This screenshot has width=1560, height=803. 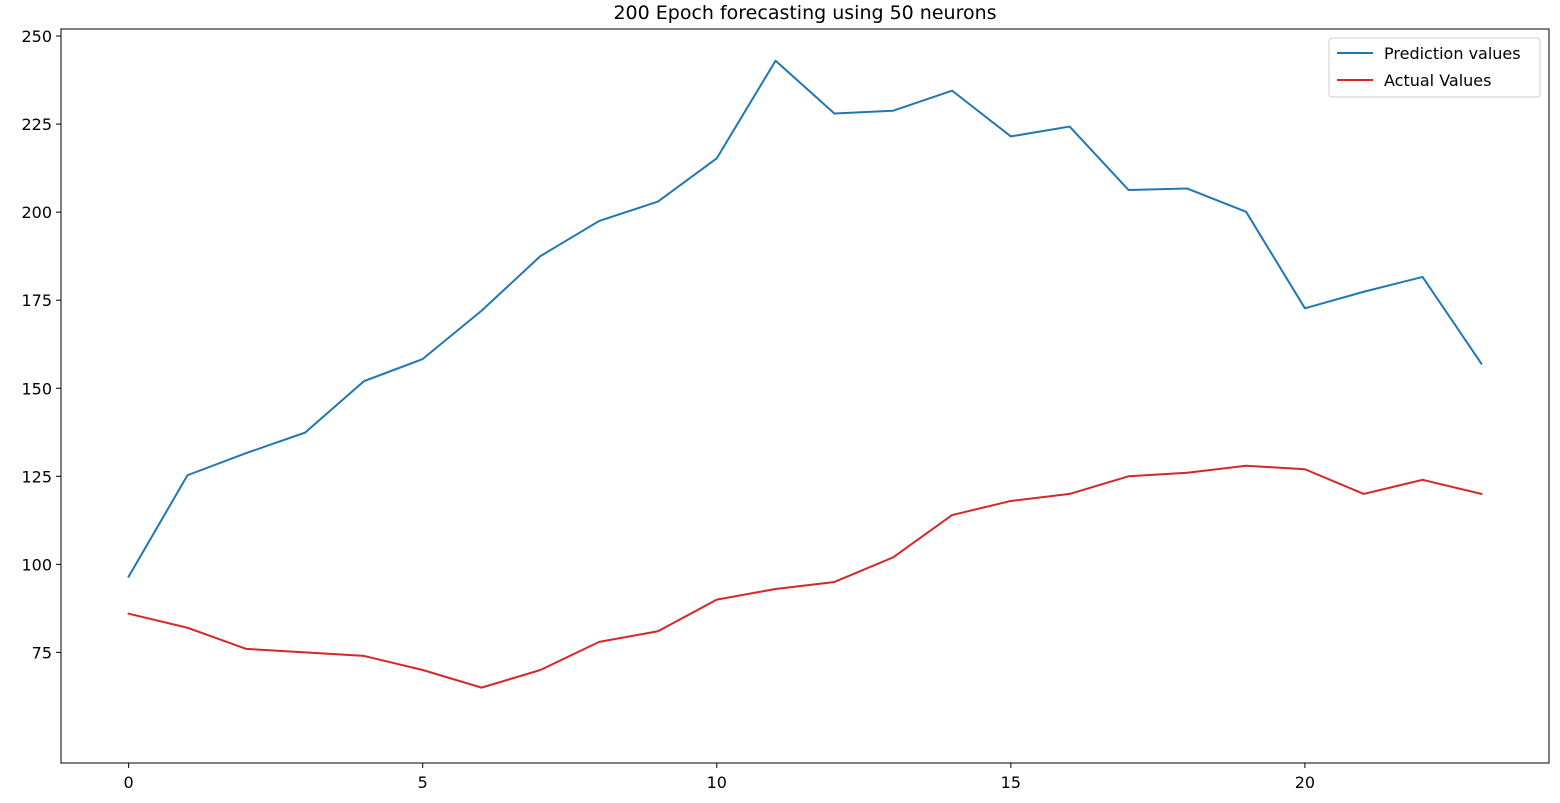 What do you see at coordinates (36, 476) in the screenshot?
I see `y-tick-label: 125` at bounding box center [36, 476].